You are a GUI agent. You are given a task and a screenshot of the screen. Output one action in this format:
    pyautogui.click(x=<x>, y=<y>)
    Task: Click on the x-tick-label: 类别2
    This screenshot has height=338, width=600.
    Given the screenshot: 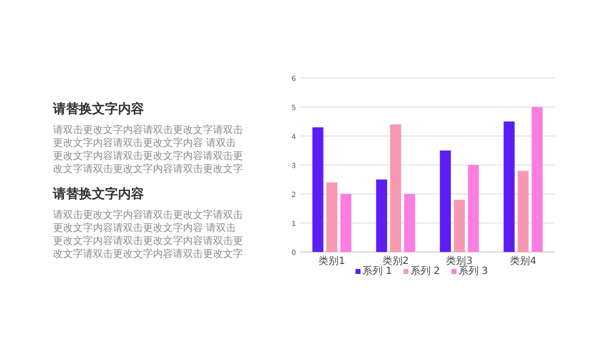 What is the action you would take?
    pyautogui.click(x=395, y=261)
    